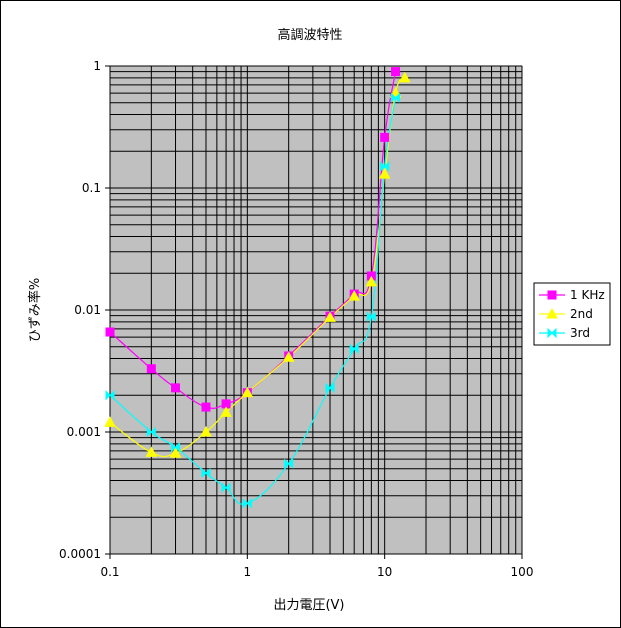 The width and height of the screenshot is (621, 628). What do you see at coordinates (308, 605) in the screenshot?
I see `x-axis-title: 出力電圧(V)` at bounding box center [308, 605].